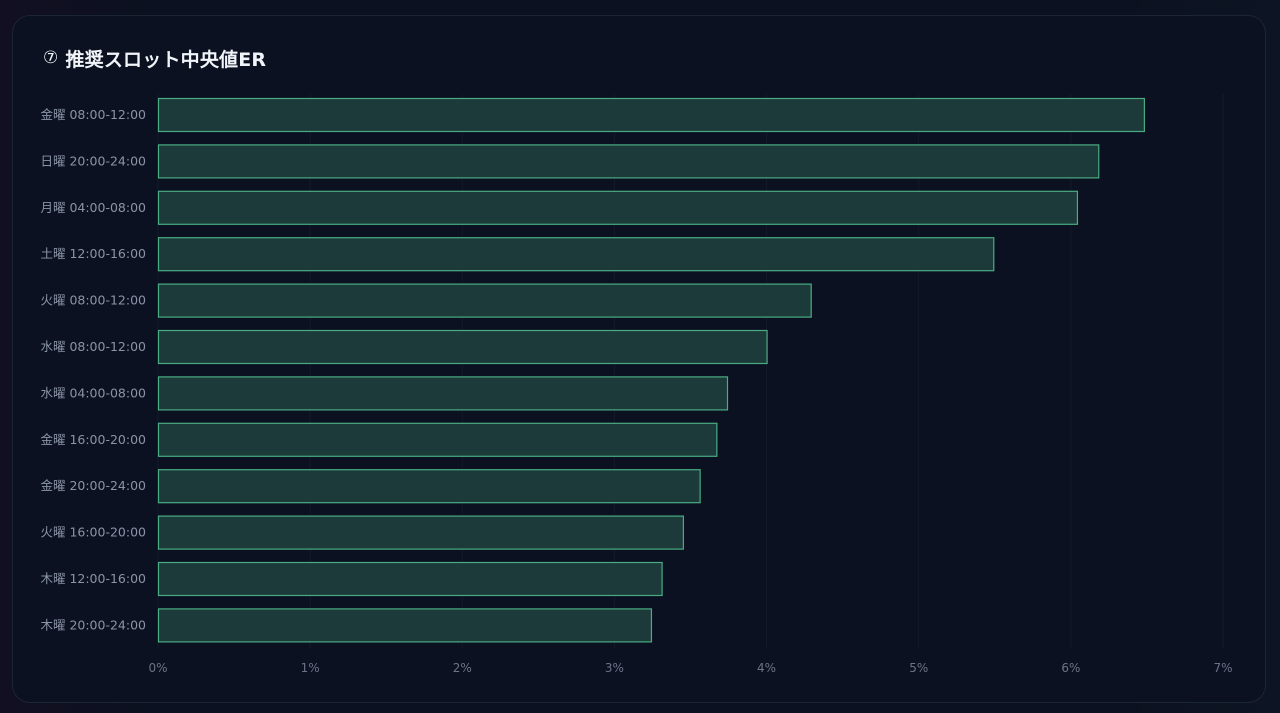 This screenshot has height=713, width=1280. Describe the element at coordinates (462, 668) in the screenshot. I see `x-tick-label: 2%` at that location.